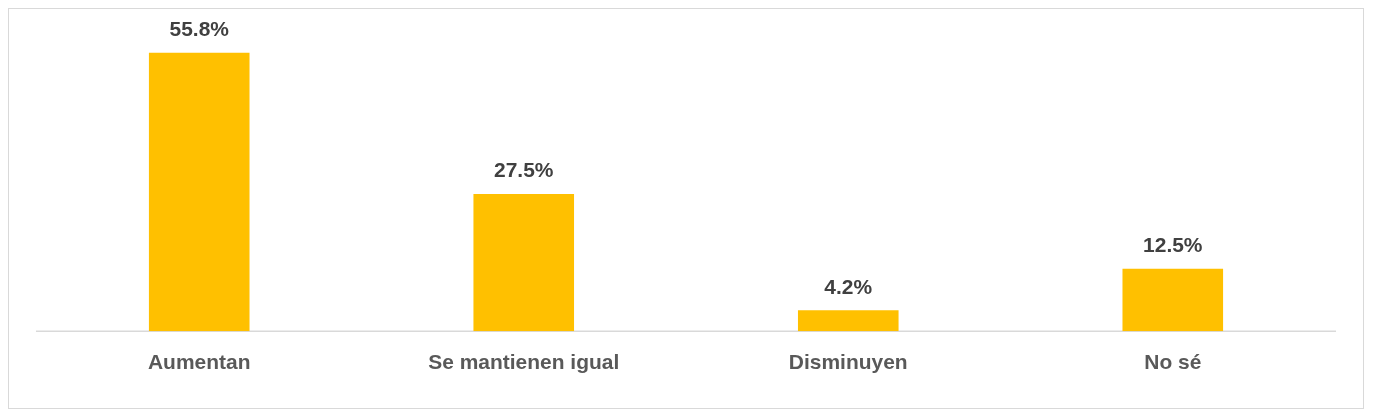  I want to click on x-tick-label: No sé, so click(1173, 362).